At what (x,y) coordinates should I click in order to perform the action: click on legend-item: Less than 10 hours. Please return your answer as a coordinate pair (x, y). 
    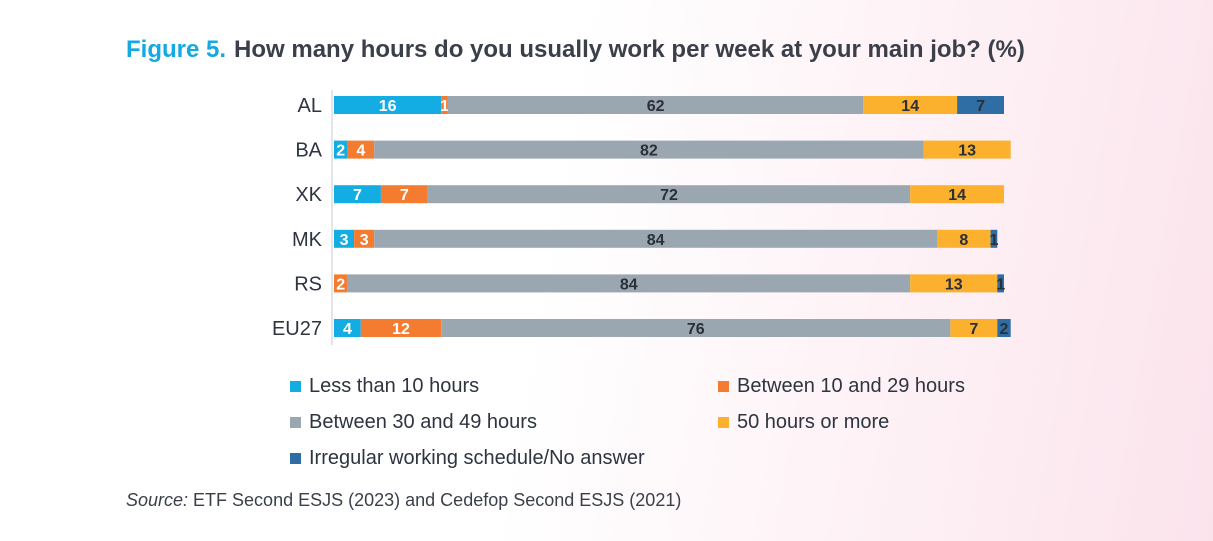
    Looking at the image, I should click on (384, 386).